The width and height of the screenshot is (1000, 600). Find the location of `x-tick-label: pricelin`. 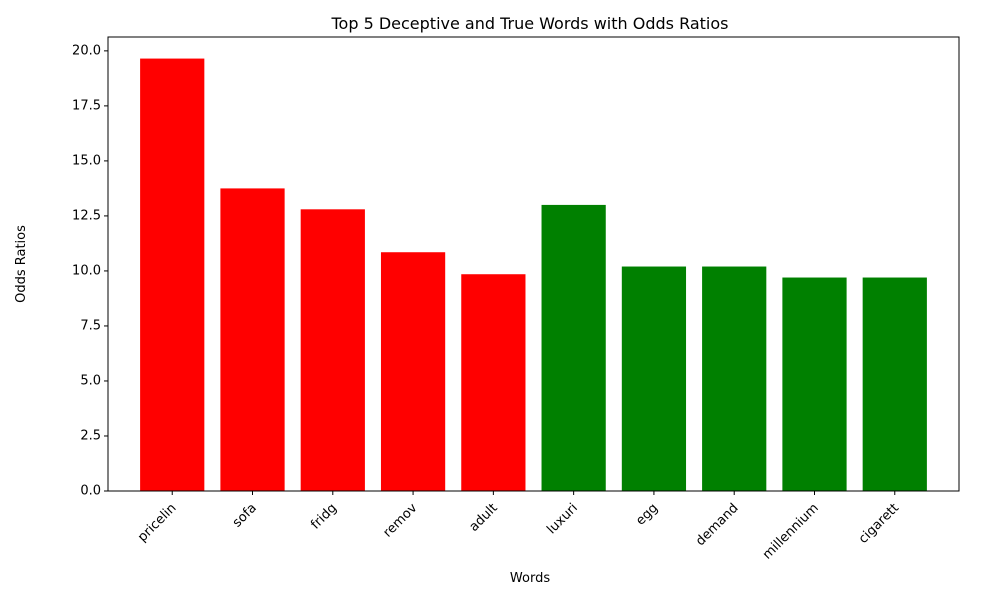

x-tick-label: pricelin is located at coordinates (157, 523).